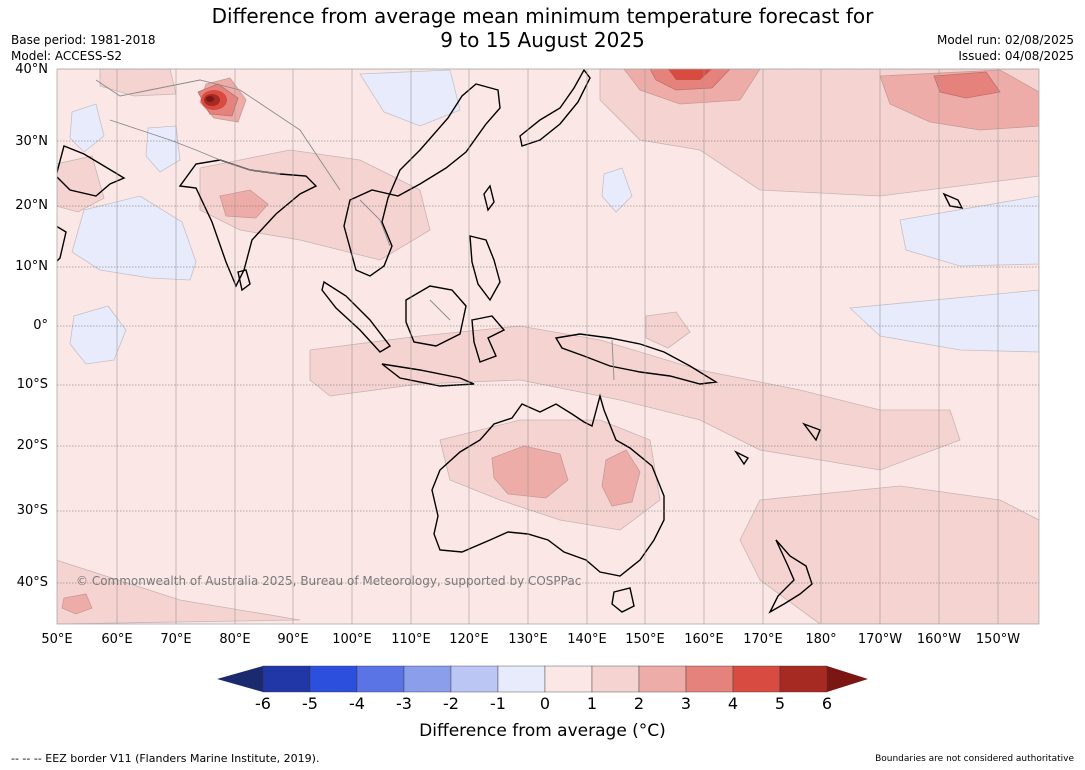 The image size is (1085, 770). I want to click on colorbar-tick-label: 1, so click(592, 703).